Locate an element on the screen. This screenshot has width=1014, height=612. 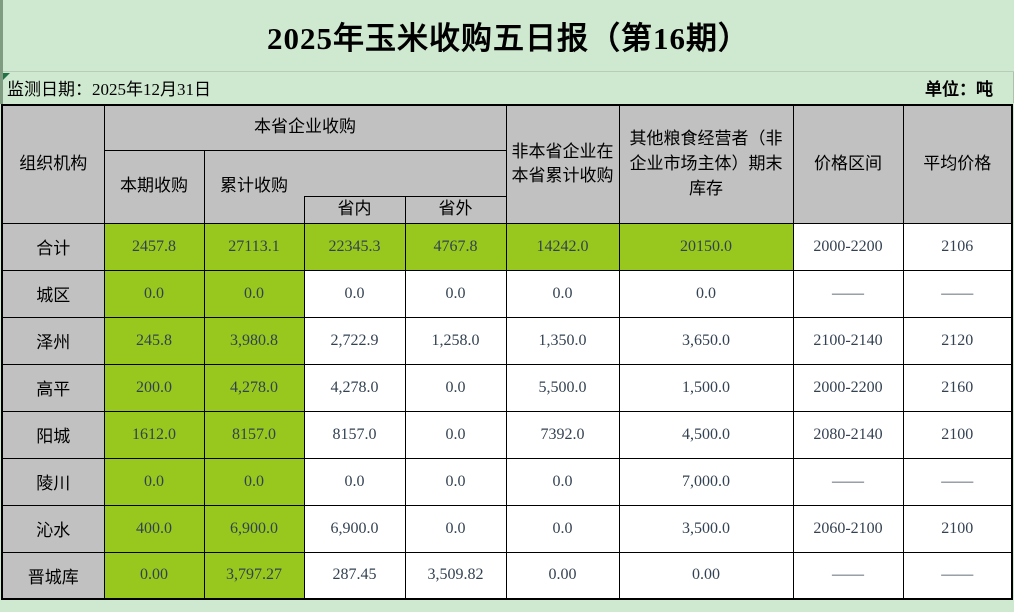
unit-label: 单位：吨 is located at coordinates (959, 89).